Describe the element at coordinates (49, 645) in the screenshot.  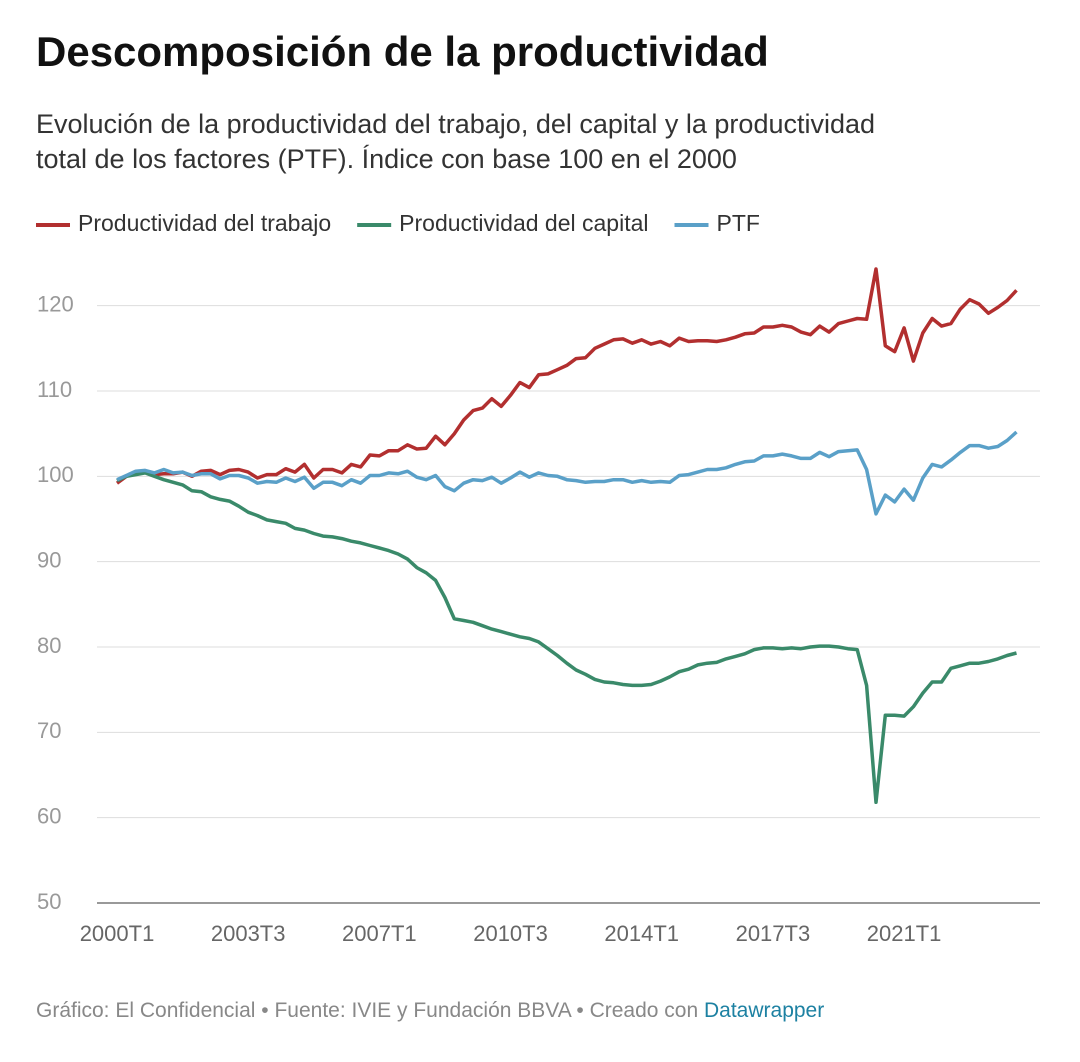
I see `y-tick-label: 80` at that location.